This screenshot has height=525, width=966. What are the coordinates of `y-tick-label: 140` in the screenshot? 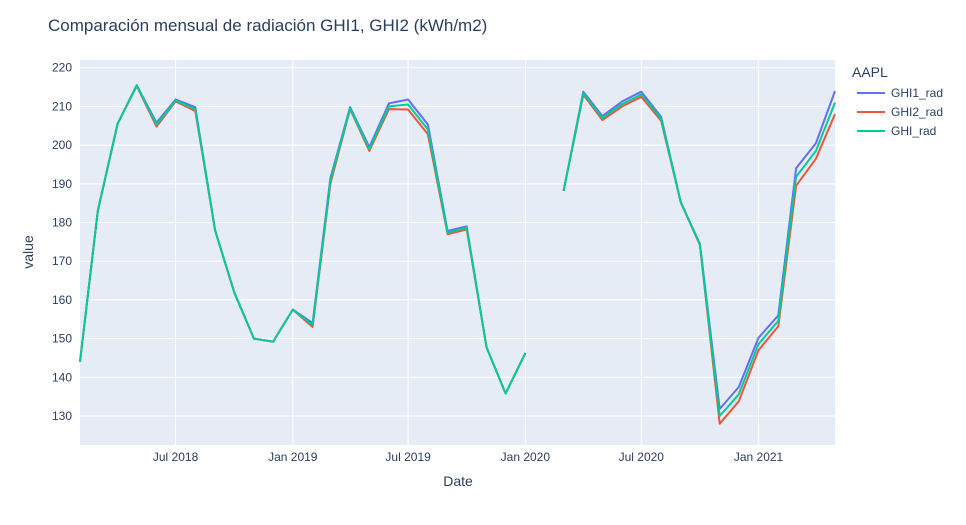 It's located at (62, 377).